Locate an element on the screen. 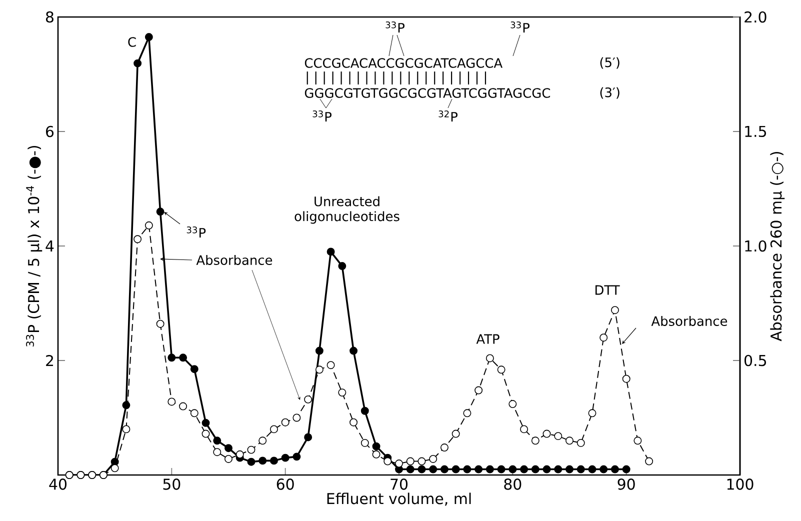  y-tick-label: 8 is located at coordinates (50, 17).